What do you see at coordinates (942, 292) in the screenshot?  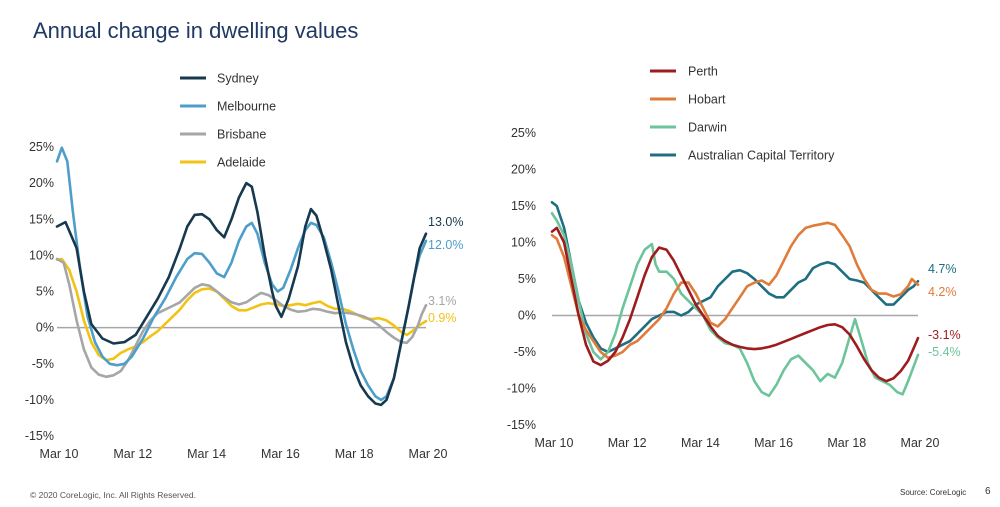 I see `end-label-hobart: 4.2%` at bounding box center [942, 292].